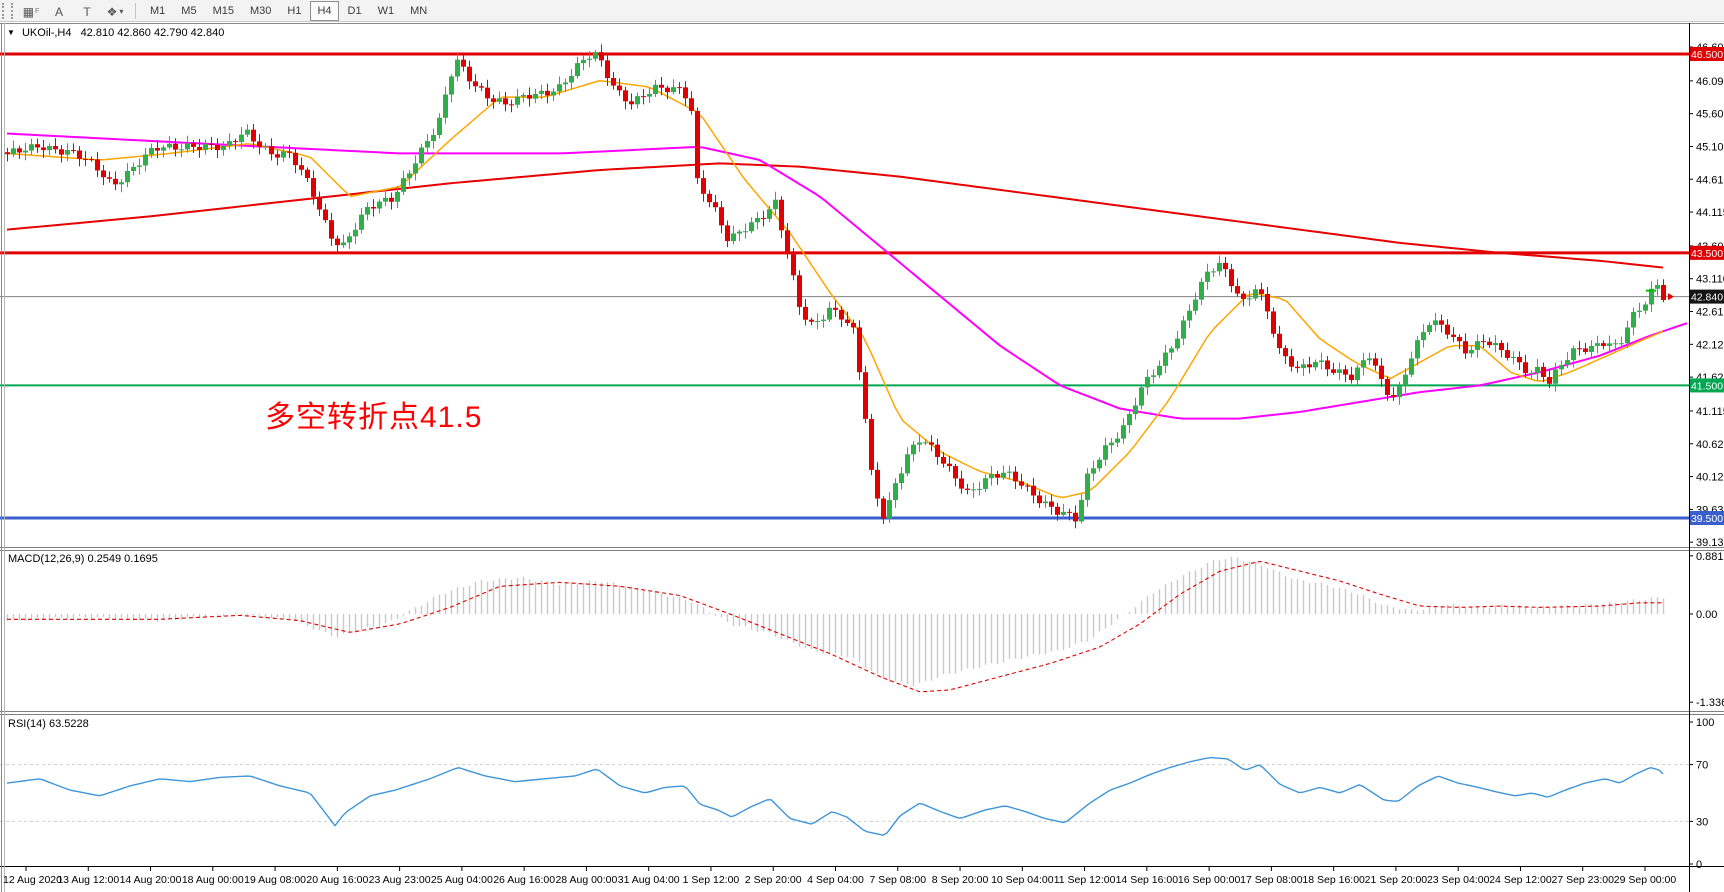 This screenshot has width=1724, height=892. I want to click on svg-text: 23 Sep 04:00, so click(1458, 880).